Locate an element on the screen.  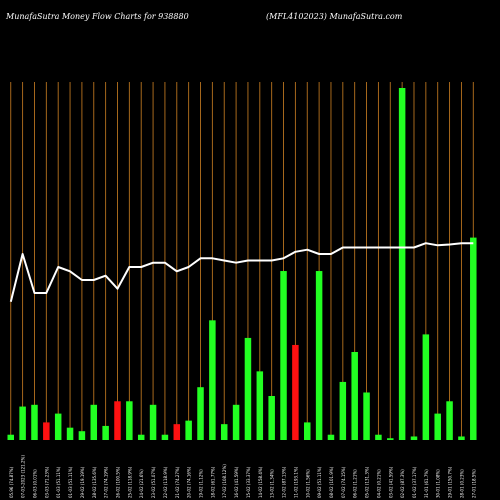
x-tick-label: 14-02 (158.4%) is located at coordinates (260, 482).